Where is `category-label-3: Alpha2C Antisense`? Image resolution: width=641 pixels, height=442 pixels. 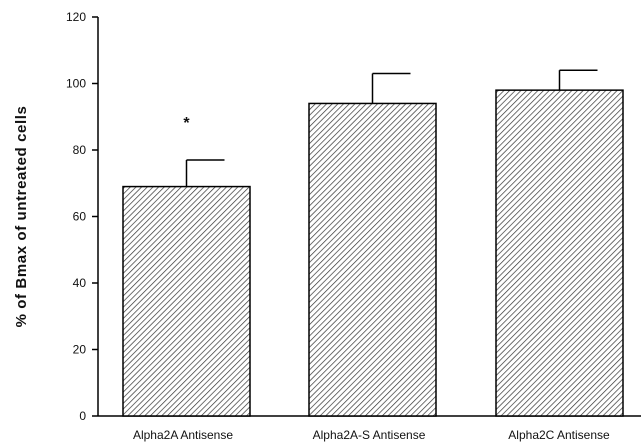 category-label-3: Alpha2C Antisense is located at coordinates (559, 435).